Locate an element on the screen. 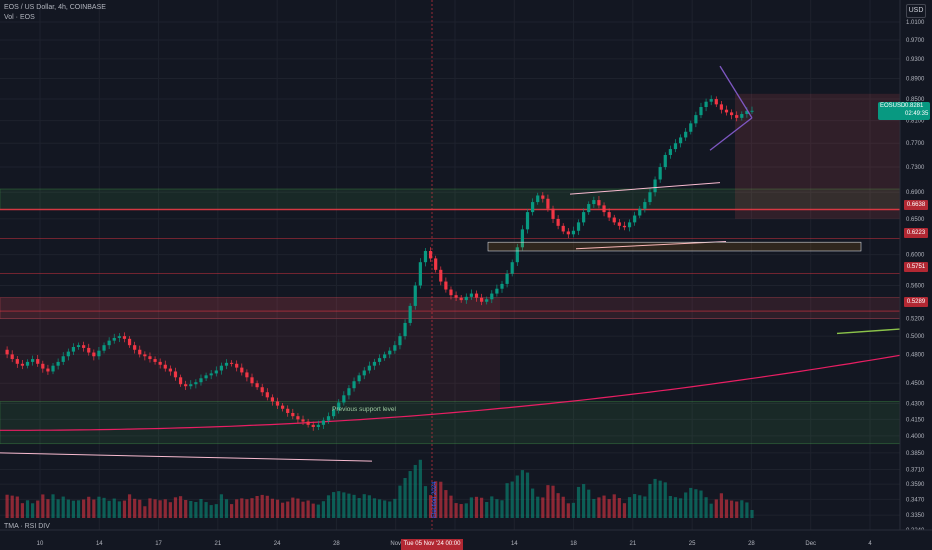 The image size is (932, 550). indicator-label: TMA · RSI DIV is located at coordinates (27, 526).